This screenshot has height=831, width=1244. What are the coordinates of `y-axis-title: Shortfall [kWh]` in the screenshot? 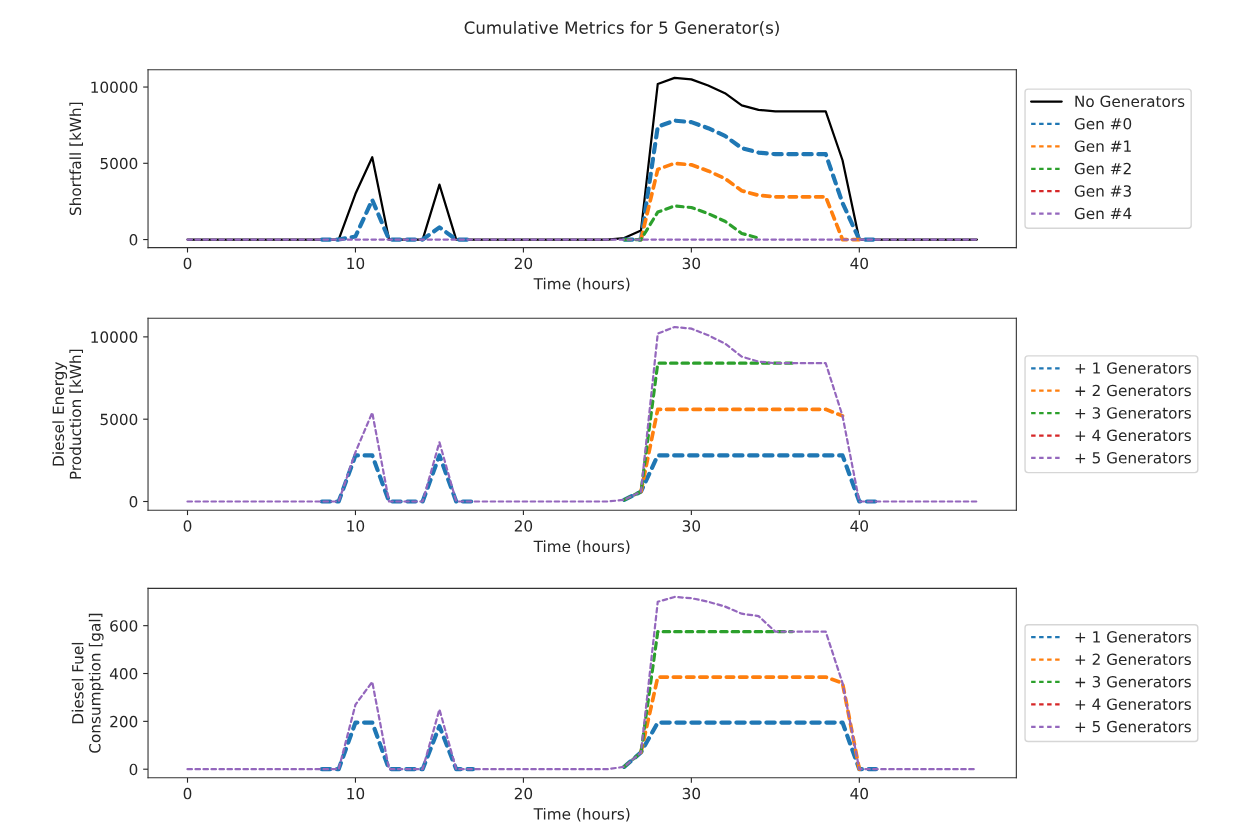 It's located at (76, 159).